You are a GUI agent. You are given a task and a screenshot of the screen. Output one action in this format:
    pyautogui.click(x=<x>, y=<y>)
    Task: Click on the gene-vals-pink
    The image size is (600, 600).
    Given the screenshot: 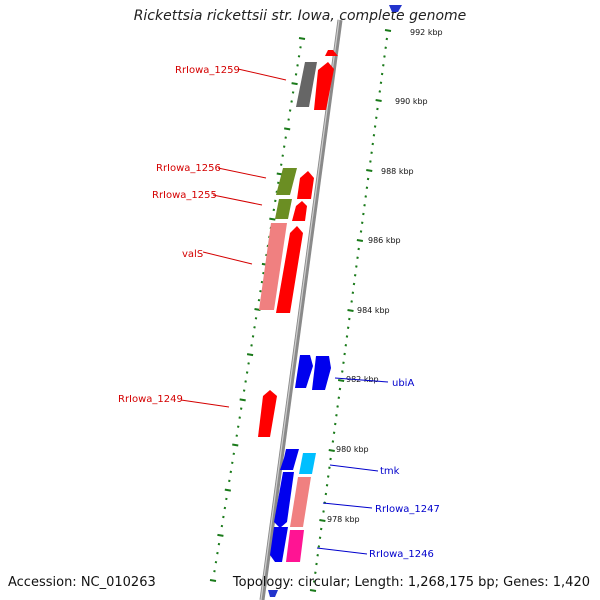 What is the action you would take?
    pyautogui.click(x=273, y=266)
    